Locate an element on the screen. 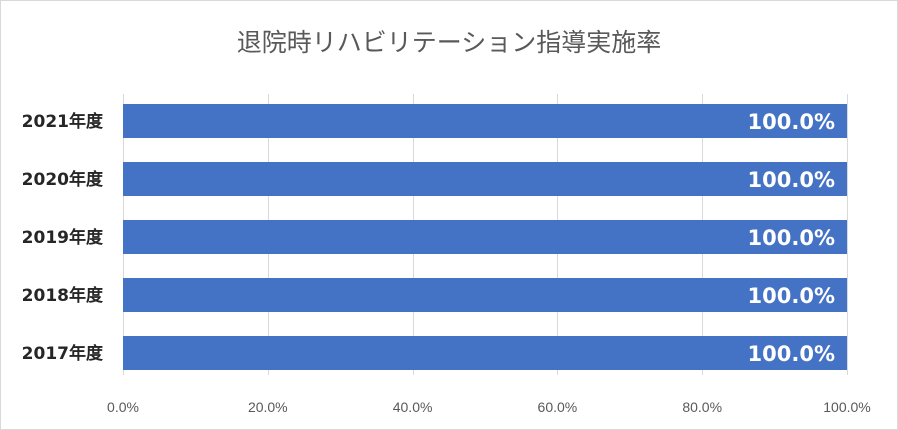 The width and height of the screenshot is (898, 430). x-tick-label: 20.0% is located at coordinates (268, 407).